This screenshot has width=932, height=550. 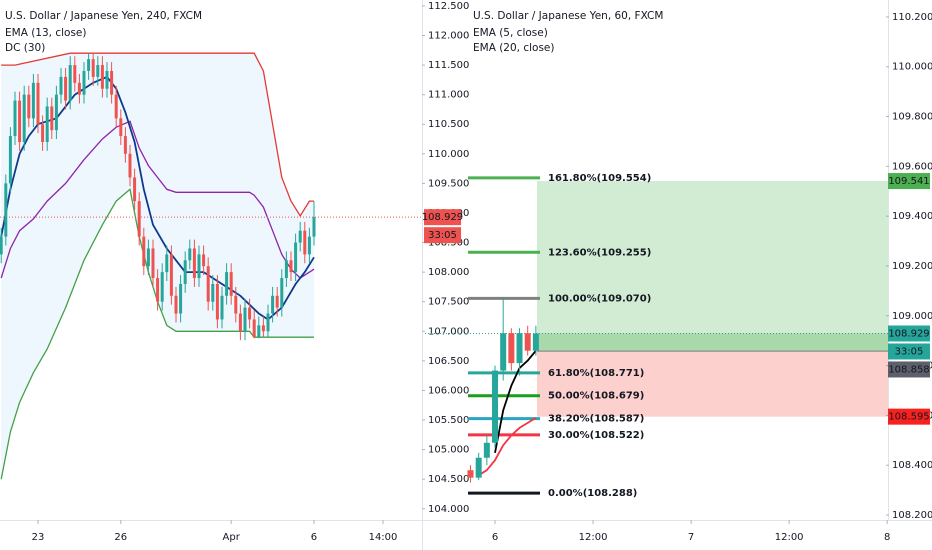 I want to click on fib-label: 161.80%(109.554), so click(x=599, y=178).